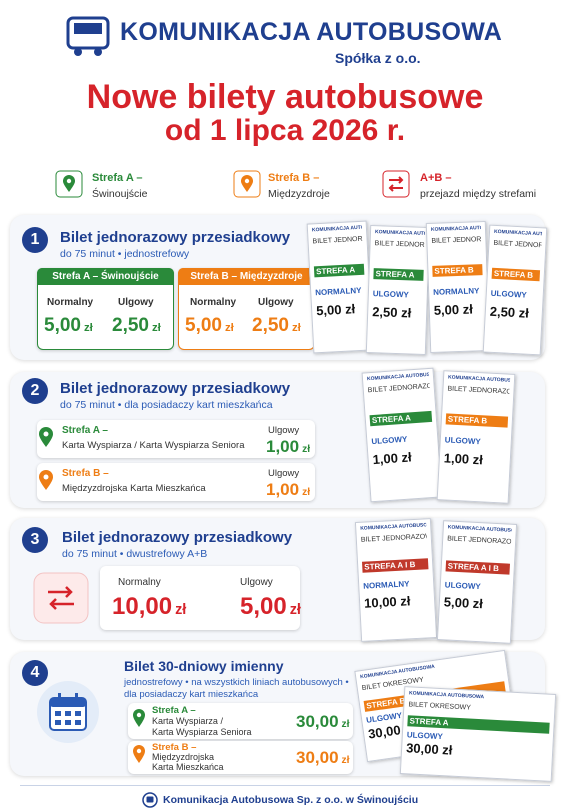 The image size is (570, 812). What do you see at coordinates (69, 184) in the screenshot?
I see `legend-icon-a` at bounding box center [69, 184].